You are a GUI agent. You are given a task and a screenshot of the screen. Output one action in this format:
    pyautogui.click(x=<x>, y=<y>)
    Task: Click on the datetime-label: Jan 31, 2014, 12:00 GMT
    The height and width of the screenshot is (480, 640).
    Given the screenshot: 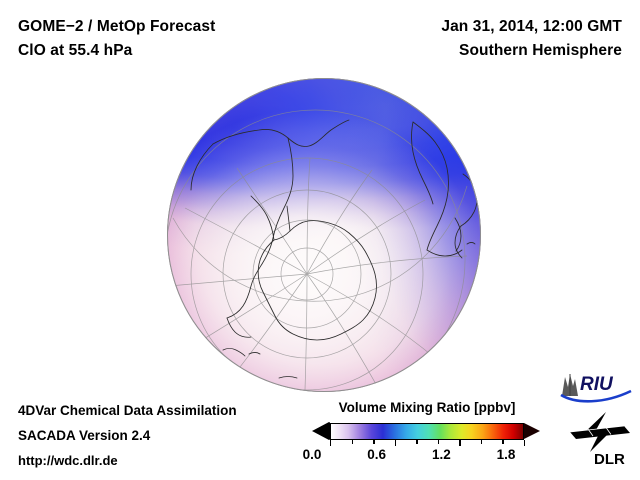 What is the action you would take?
    pyautogui.click(x=531, y=26)
    